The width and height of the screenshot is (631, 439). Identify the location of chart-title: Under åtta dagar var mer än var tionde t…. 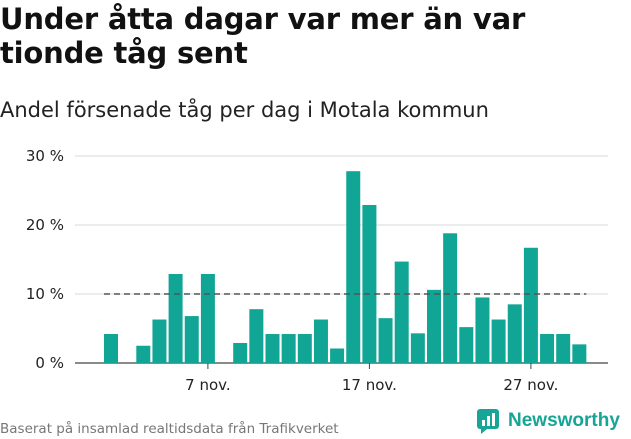
(263, 36).